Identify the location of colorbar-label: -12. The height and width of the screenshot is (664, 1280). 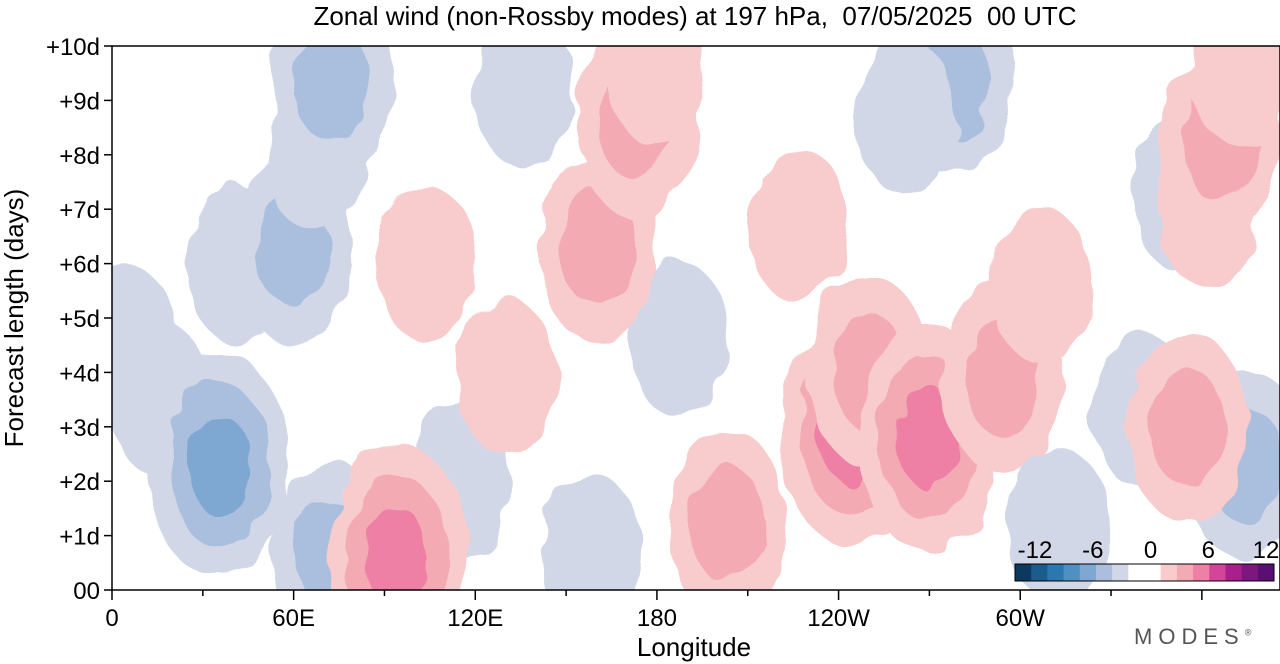
(1035, 550).